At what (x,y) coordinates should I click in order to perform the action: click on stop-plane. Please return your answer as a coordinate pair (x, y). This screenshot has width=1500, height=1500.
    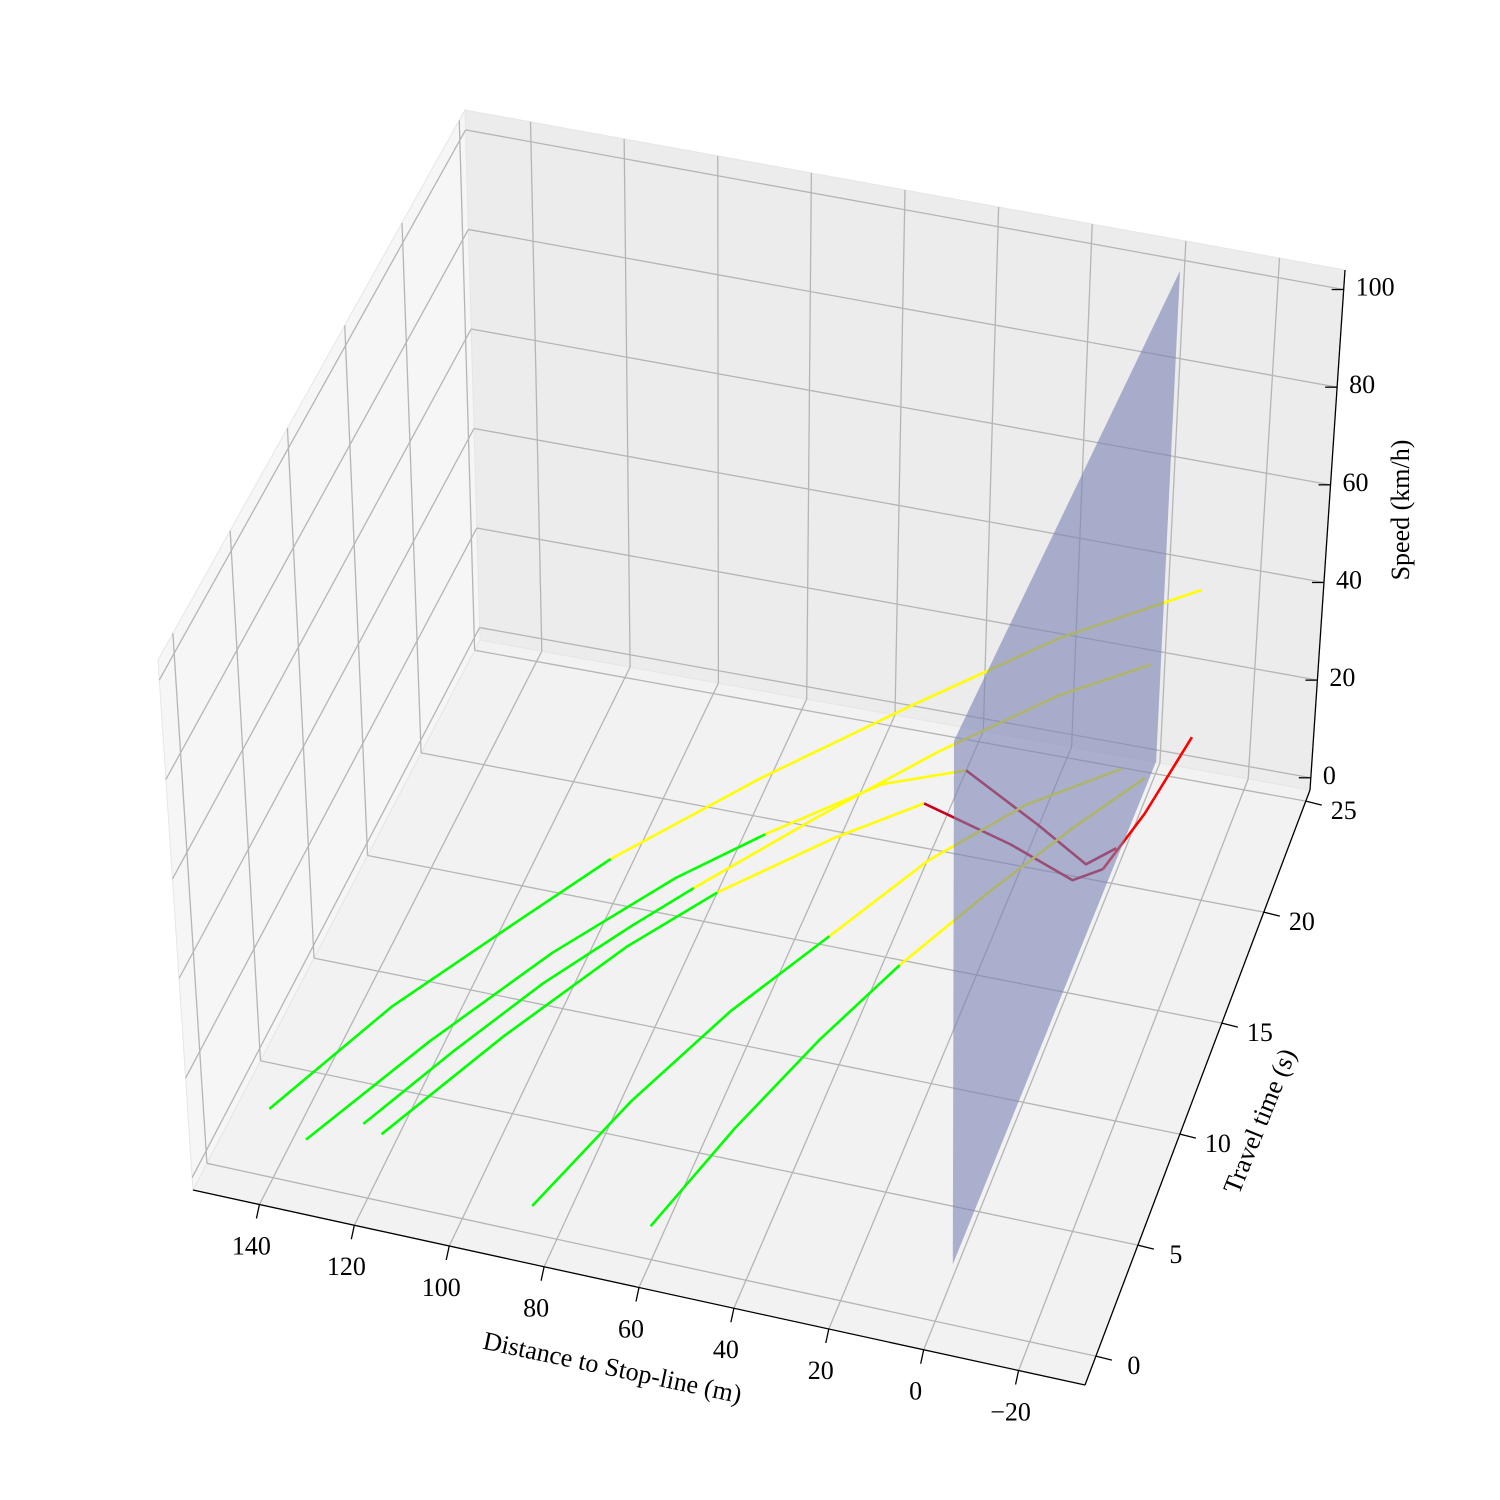
    Looking at the image, I should click on (1066, 767).